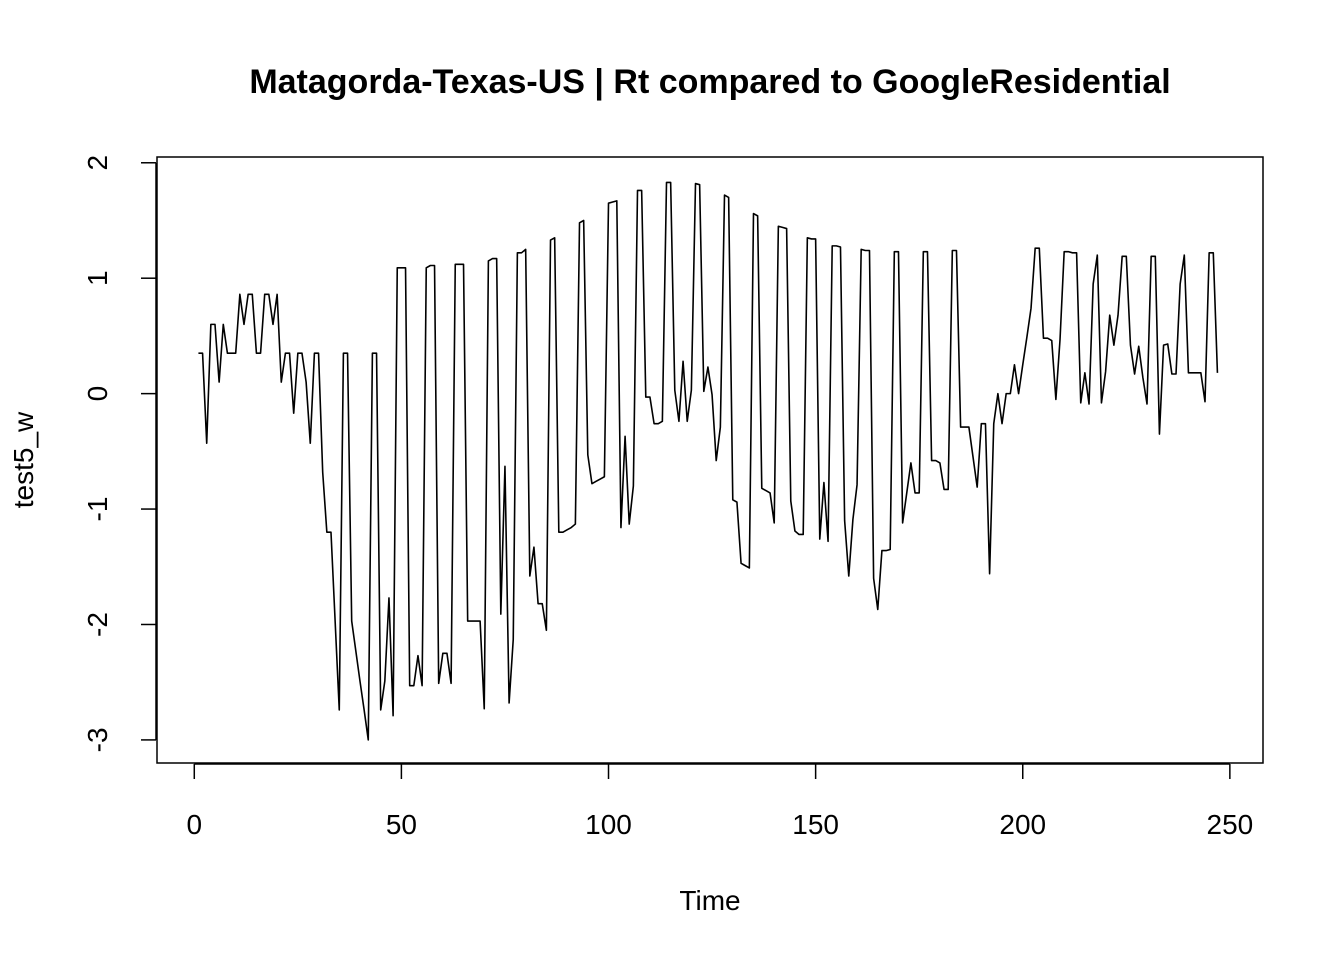 The height and width of the screenshot is (960, 1344). I want to click on y-tick-label: -3, so click(97, 739).